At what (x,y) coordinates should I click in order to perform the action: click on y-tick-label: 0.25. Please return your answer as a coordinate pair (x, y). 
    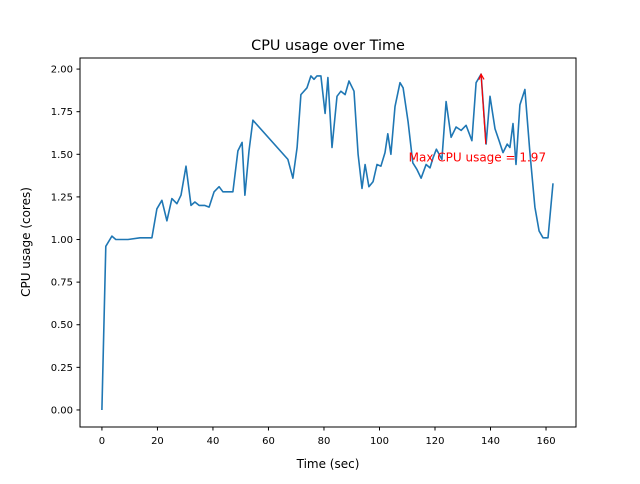
    Looking at the image, I should click on (62, 368).